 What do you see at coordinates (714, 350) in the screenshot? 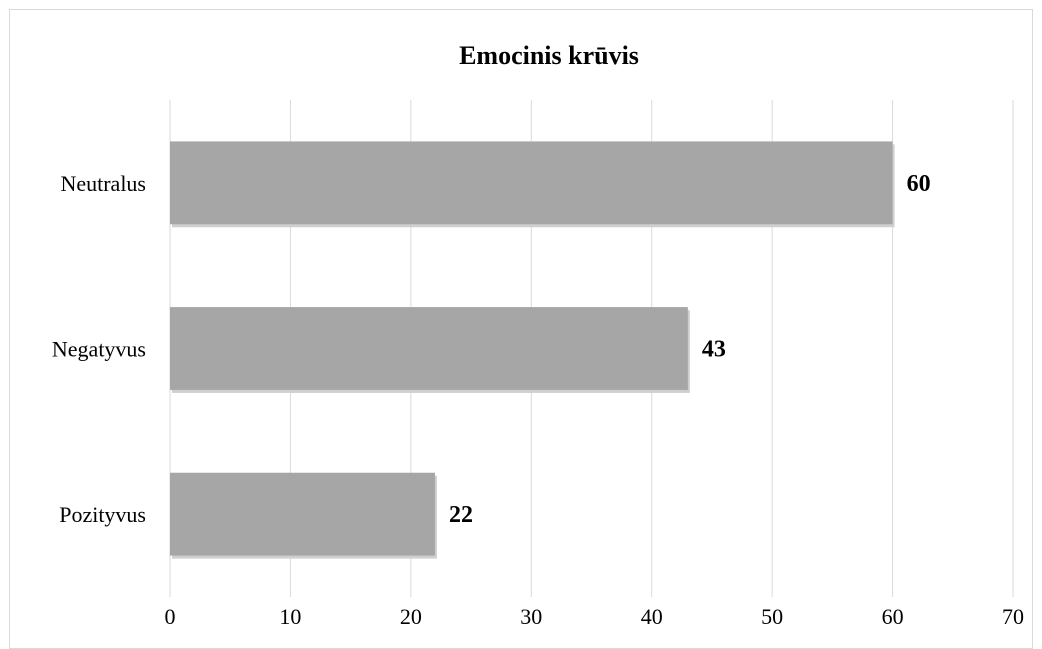
I see `data-label-negatyvus: 43` at bounding box center [714, 350].